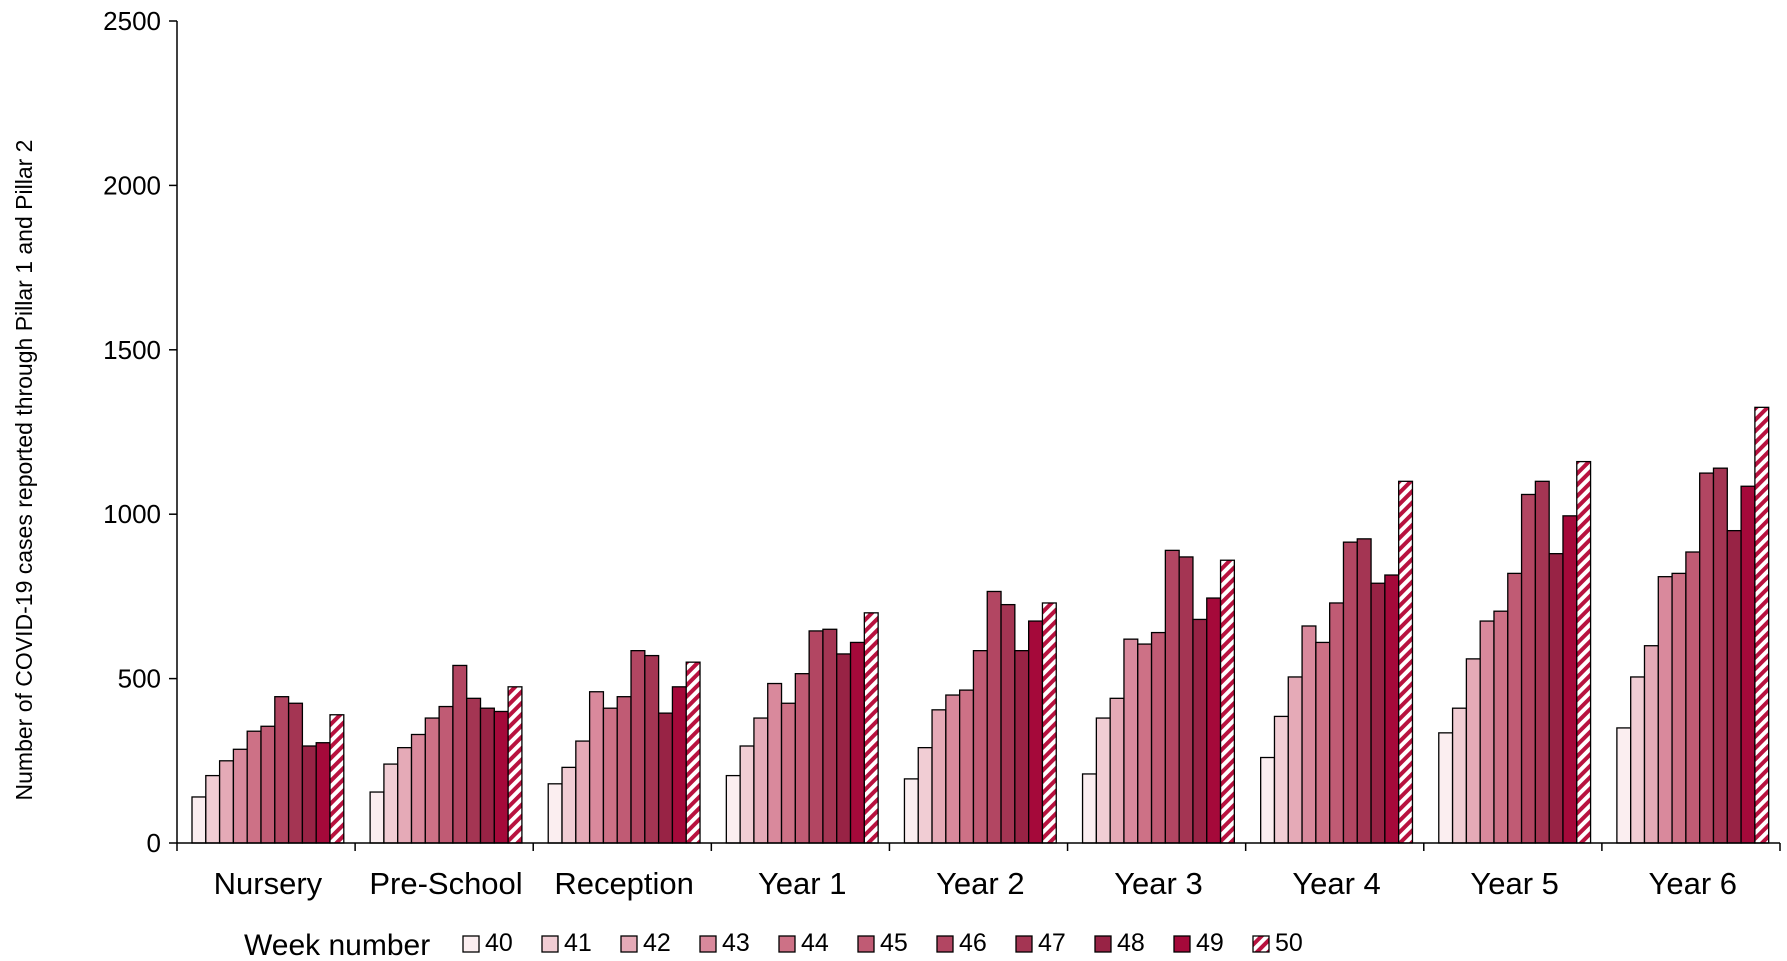  Describe the element at coordinates (139, 679) in the screenshot. I see `y-tick-label: 500` at that location.